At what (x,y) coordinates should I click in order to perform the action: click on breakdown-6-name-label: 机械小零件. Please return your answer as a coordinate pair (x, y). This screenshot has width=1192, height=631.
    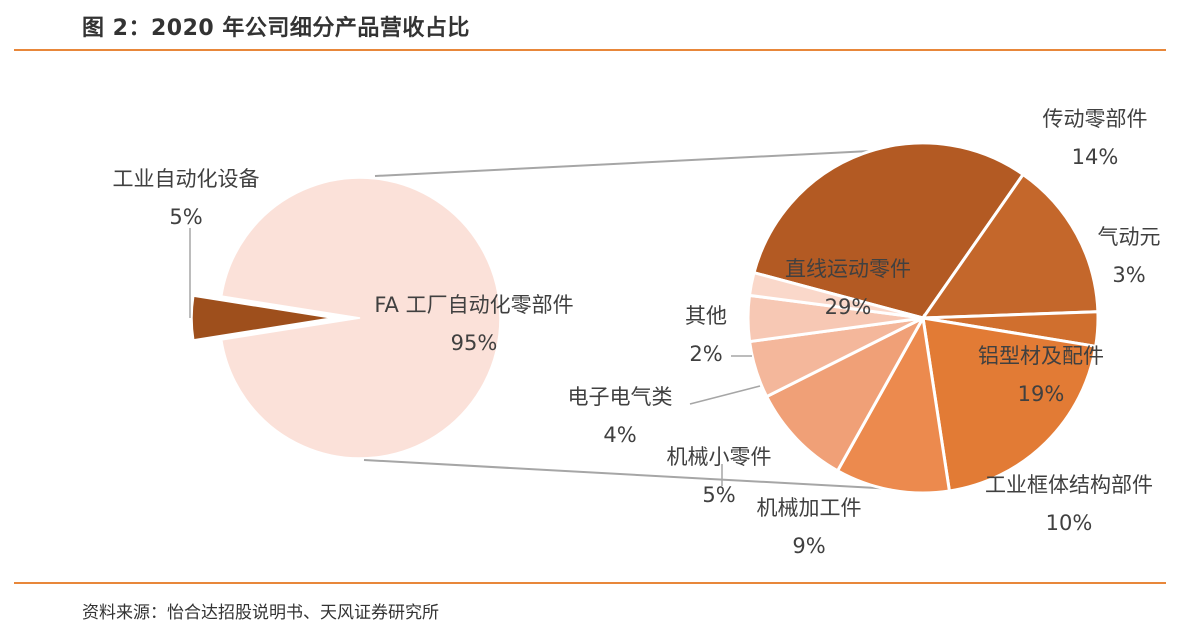
    Looking at the image, I should click on (719, 457).